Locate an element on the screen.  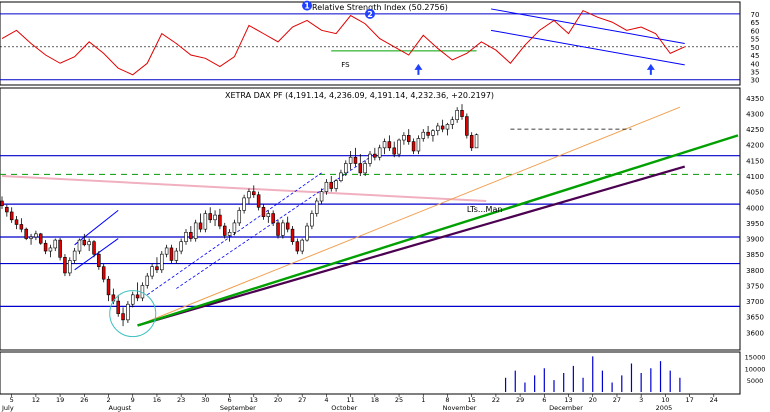
volume-tick-label: 10000 is located at coordinates (755, 369).